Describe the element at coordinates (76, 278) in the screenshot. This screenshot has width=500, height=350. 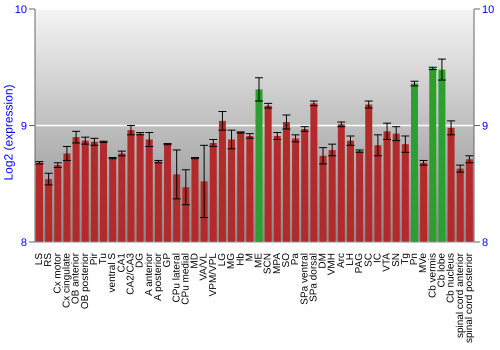
I see `x-tick-label: OB anterior` at that location.